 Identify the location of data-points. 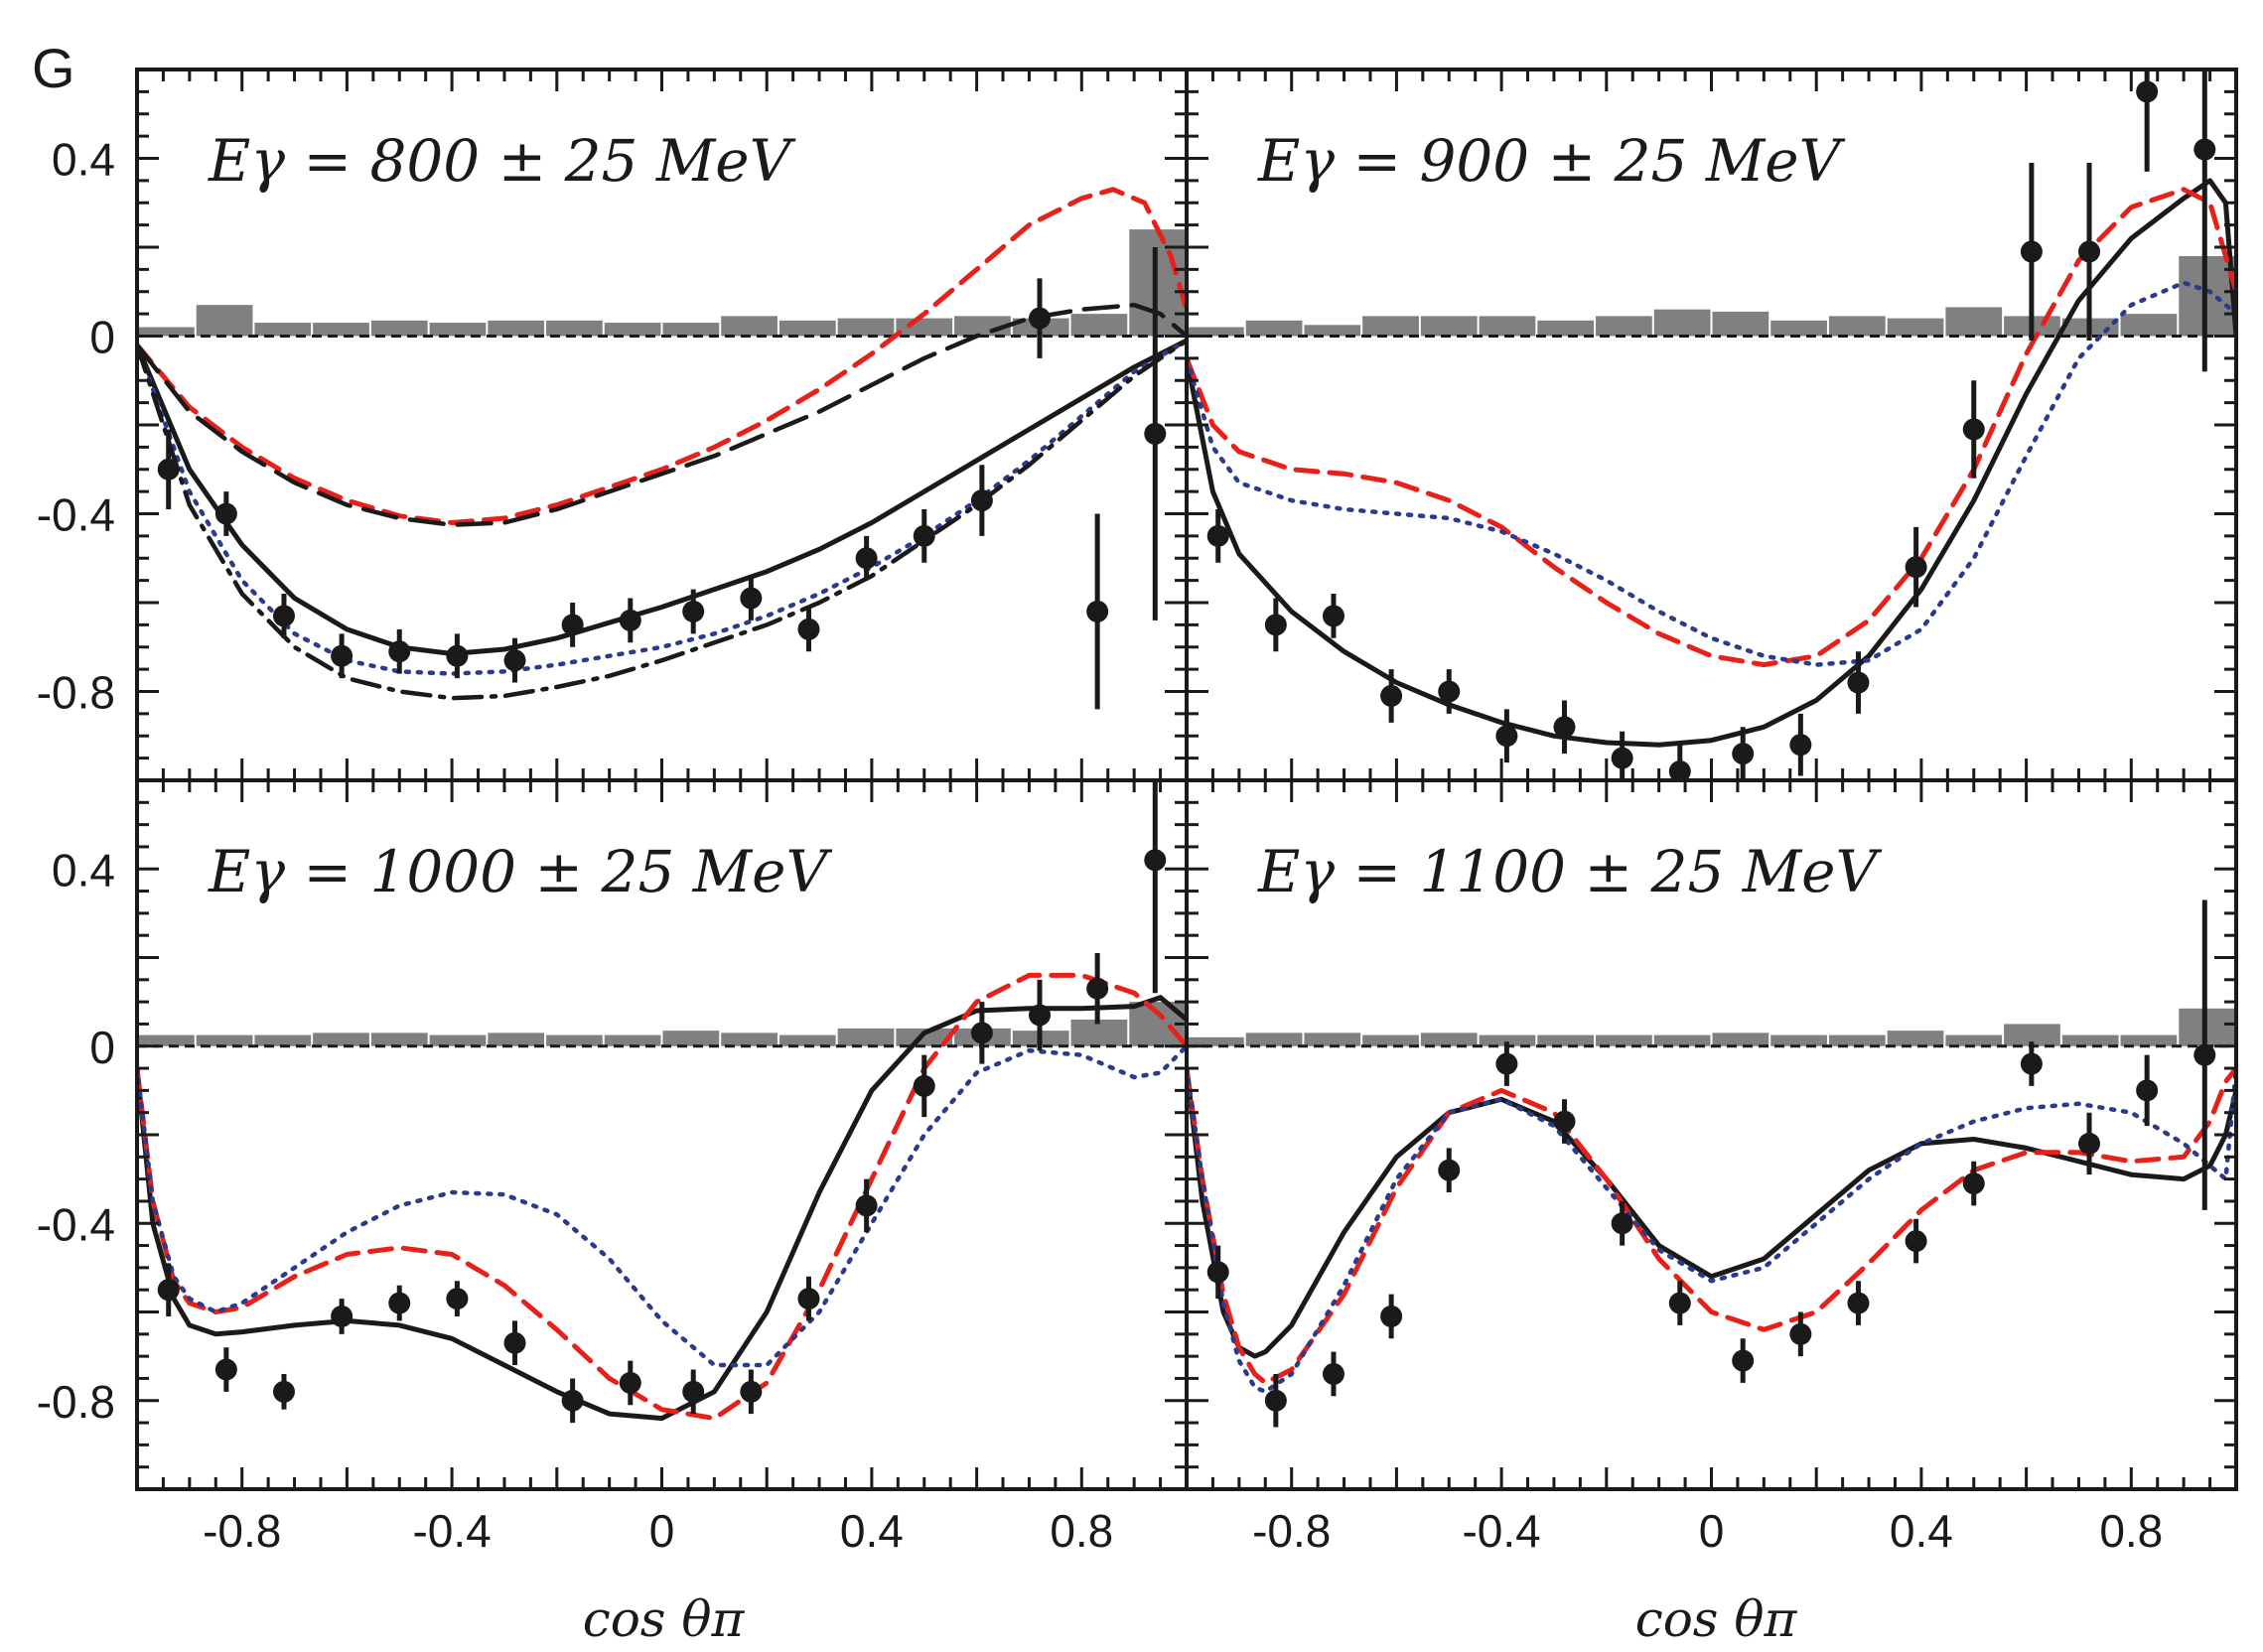
(1711, 1163).